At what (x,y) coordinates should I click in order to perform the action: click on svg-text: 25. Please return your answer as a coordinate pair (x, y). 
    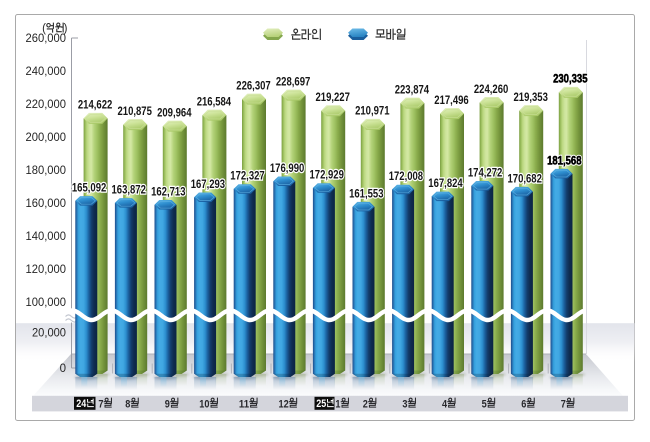
    Looking at the image, I should click on (321, 404).